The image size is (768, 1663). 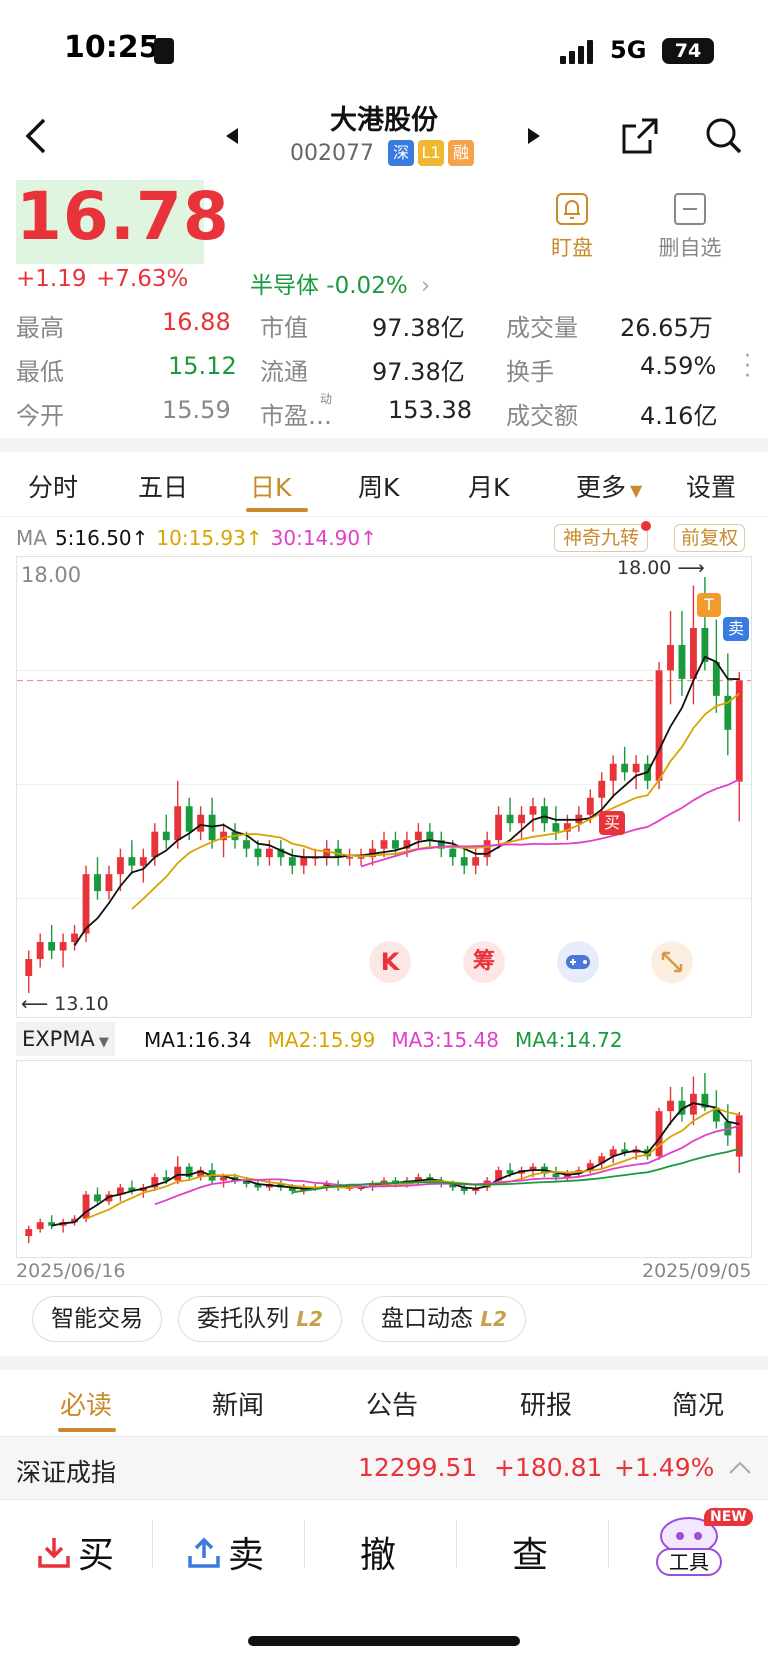 What do you see at coordinates (690, 209) in the screenshot?
I see `minus-box-icon` at bounding box center [690, 209].